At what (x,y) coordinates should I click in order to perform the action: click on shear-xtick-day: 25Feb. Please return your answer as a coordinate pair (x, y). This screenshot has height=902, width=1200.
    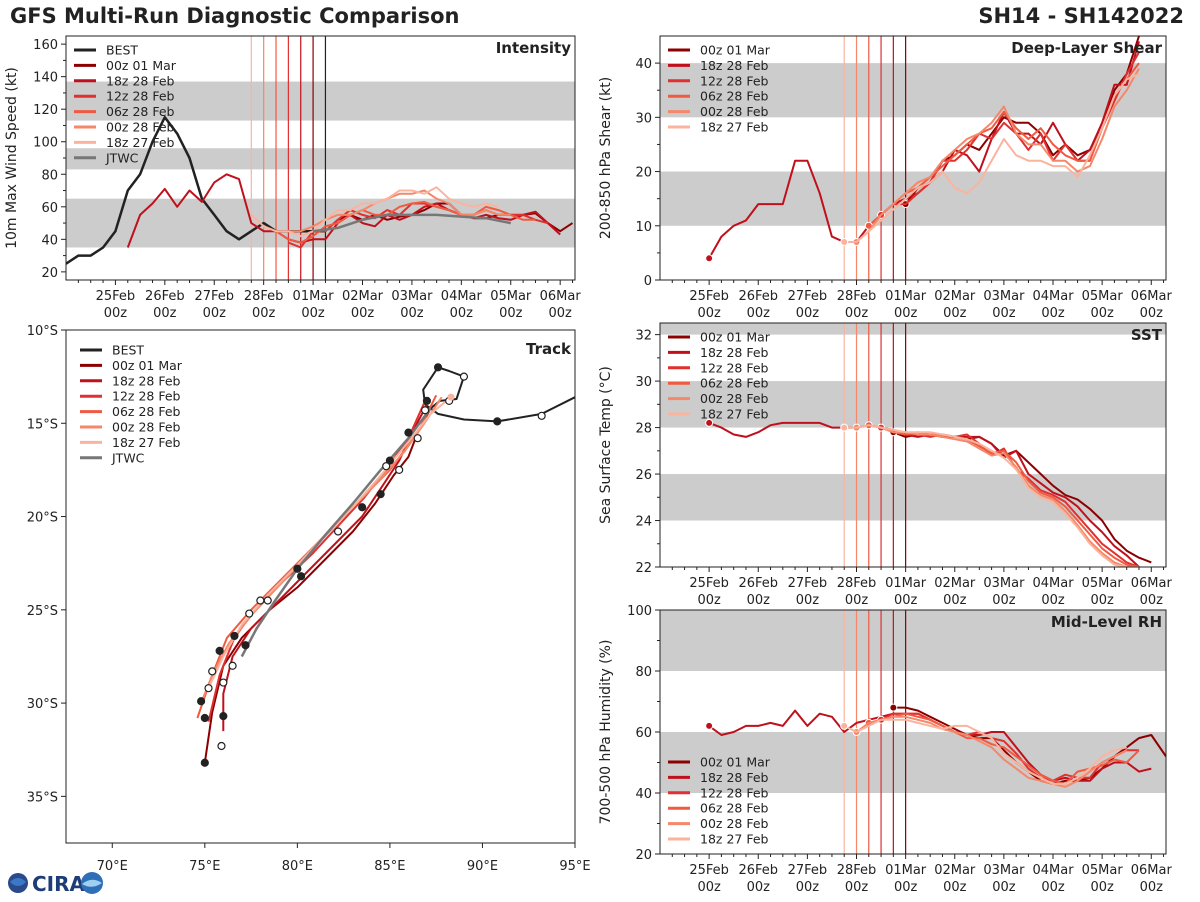
    Looking at the image, I should click on (709, 296).